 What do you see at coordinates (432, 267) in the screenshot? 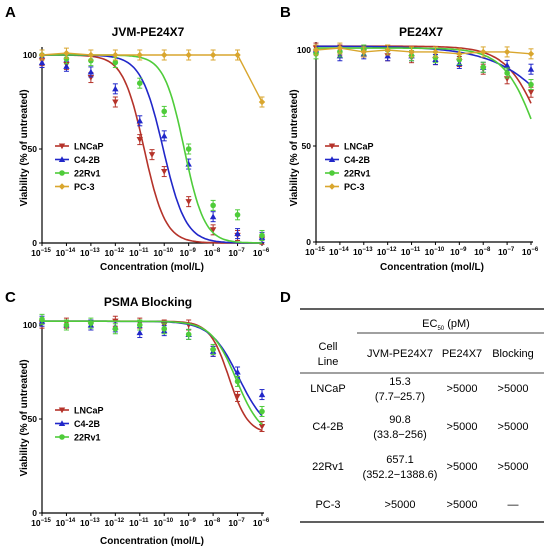
I see `panel-b-xlabel: Concentration (mol/L)` at bounding box center [432, 267].